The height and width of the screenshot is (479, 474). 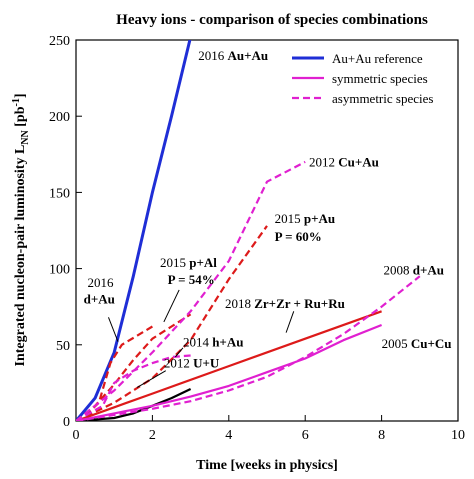 What do you see at coordinates (20, 95) in the screenshot?
I see `y-axis-label-unit-close: ]` at bounding box center [20, 95].